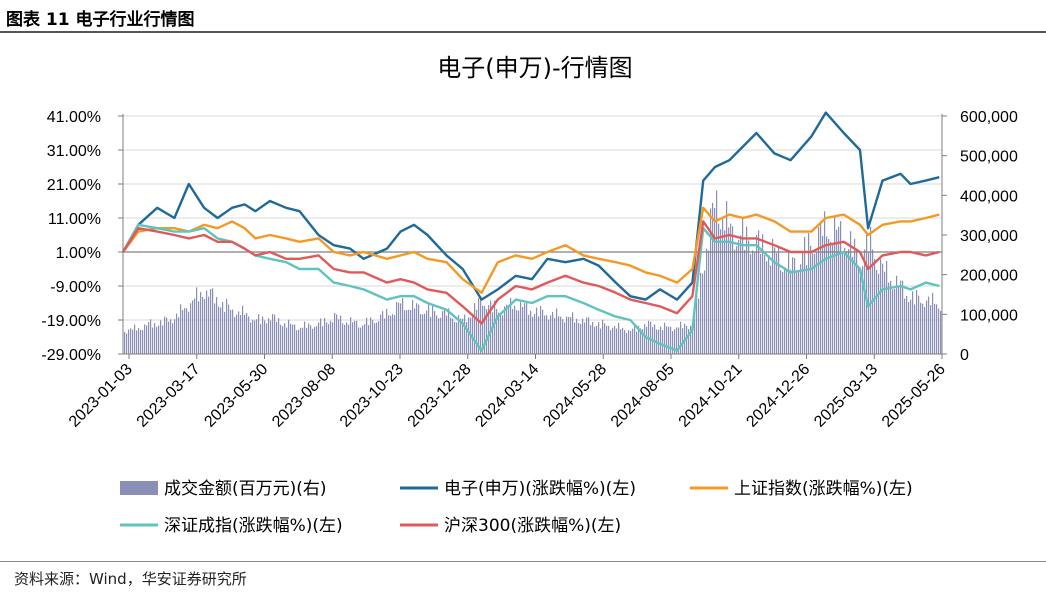 This screenshot has width=1046, height=593. Describe the element at coordinates (253, 526) in the screenshot. I see `legend-label: 深证成指(涨跌幅%)(左)` at that location.